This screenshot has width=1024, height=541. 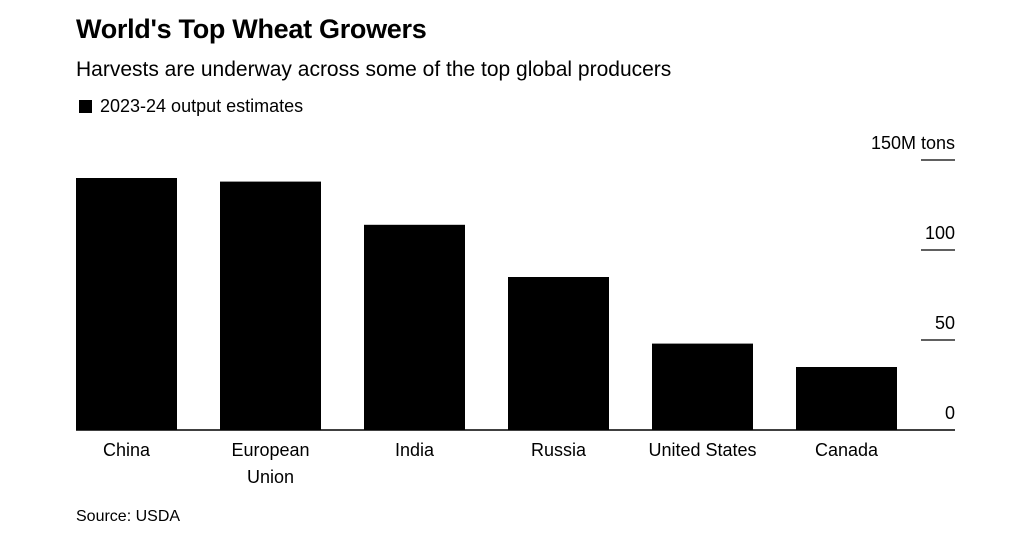 What do you see at coordinates (559, 450) in the screenshot?
I see `category-label: Russia` at bounding box center [559, 450].